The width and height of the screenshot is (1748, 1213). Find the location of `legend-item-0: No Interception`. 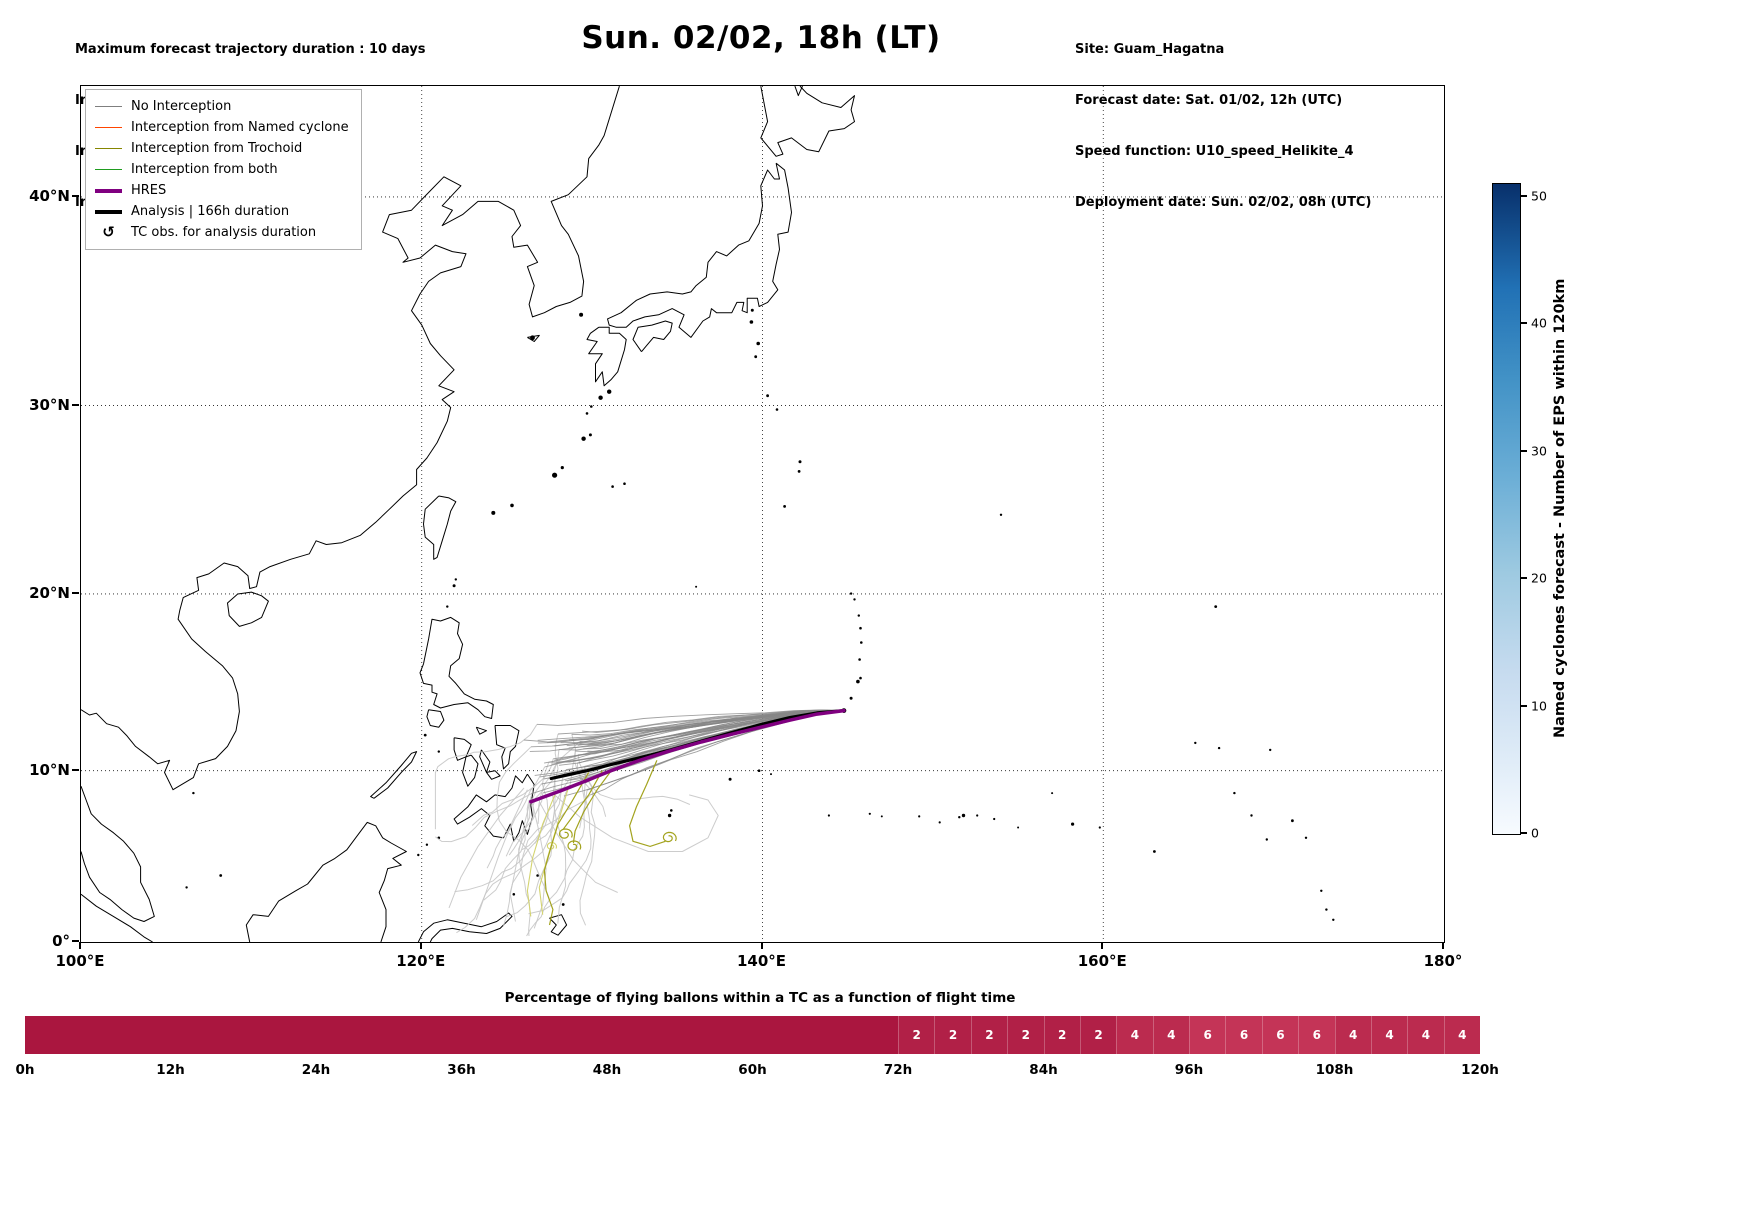

legend-item-0: No Interception is located at coordinates (222, 106).